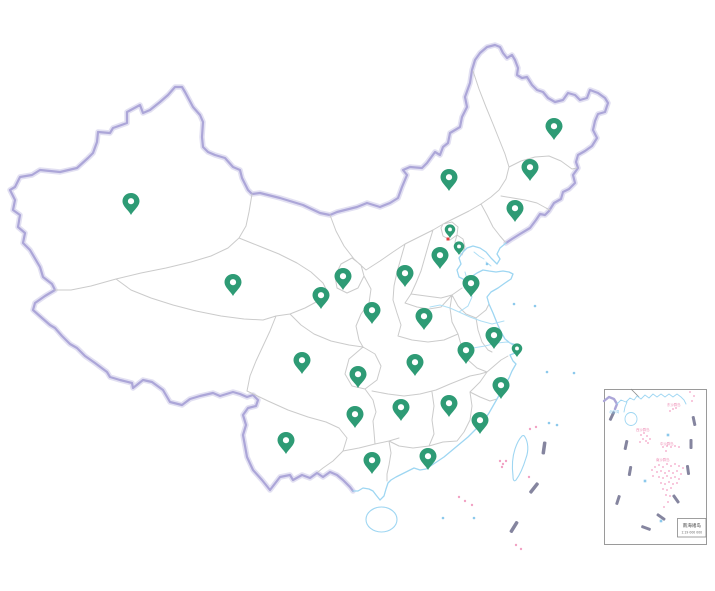  I want to click on pin-ningxia, so click(343, 279).